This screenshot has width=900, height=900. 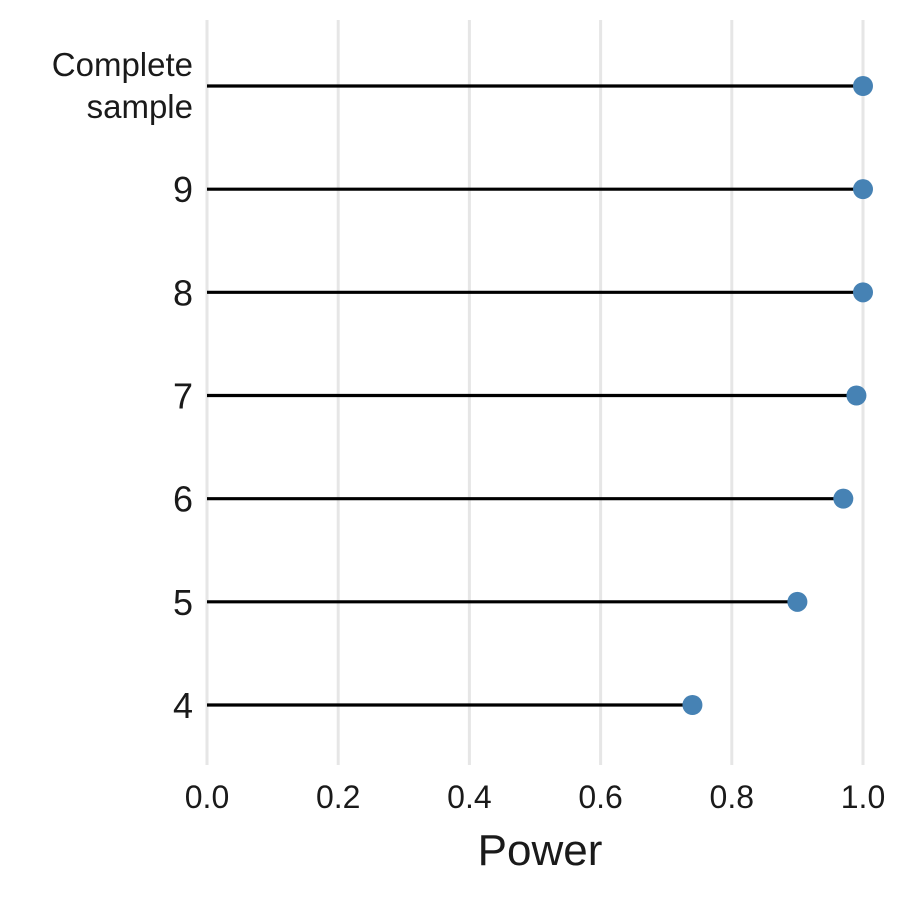 What do you see at coordinates (338, 797) in the screenshot?
I see `x-tick-label: 0.2` at bounding box center [338, 797].